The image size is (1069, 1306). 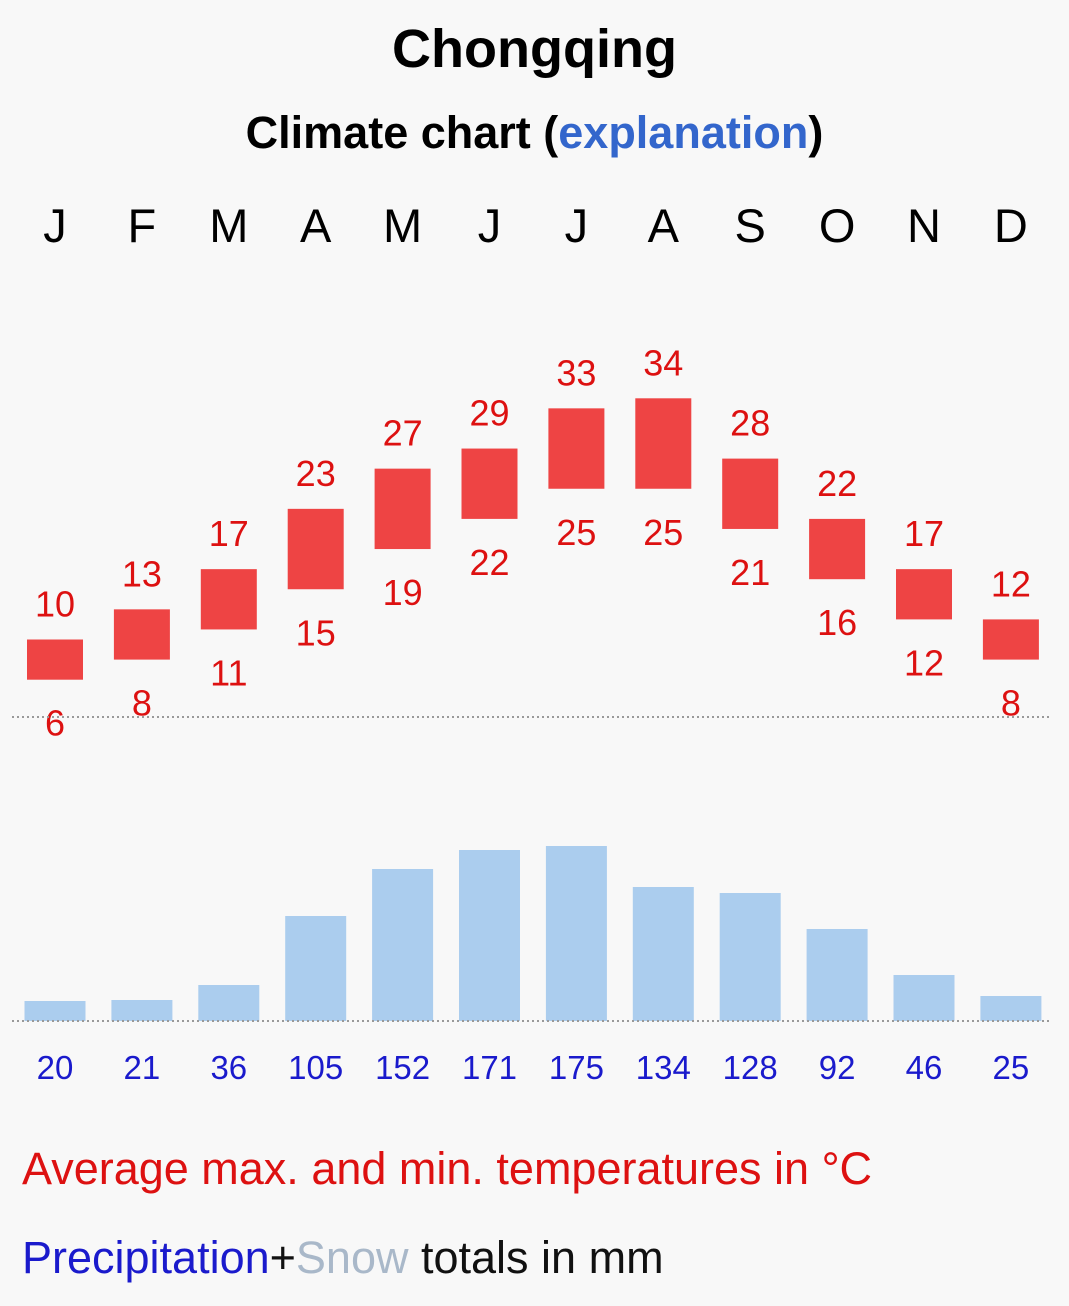 What do you see at coordinates (316, 473) in the screenshot?
I see `max-temperature-label: 23` at bounding box center [316, 473].